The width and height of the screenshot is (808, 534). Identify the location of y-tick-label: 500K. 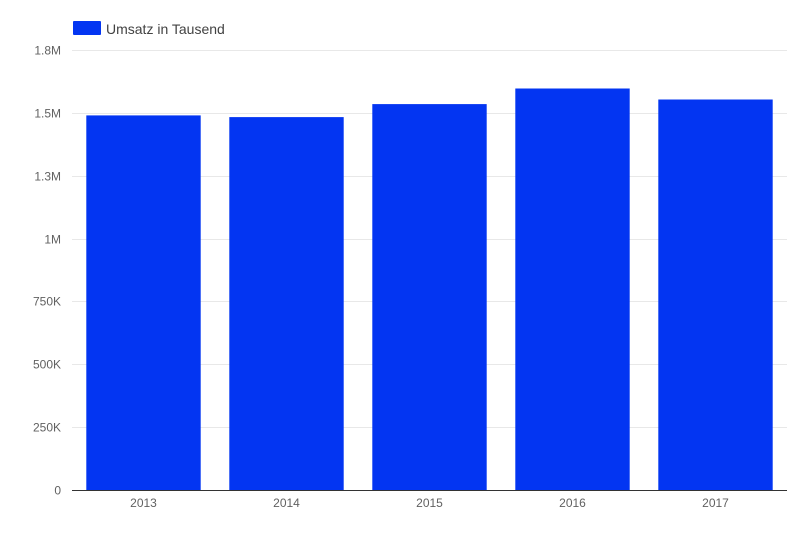
(47, 365).